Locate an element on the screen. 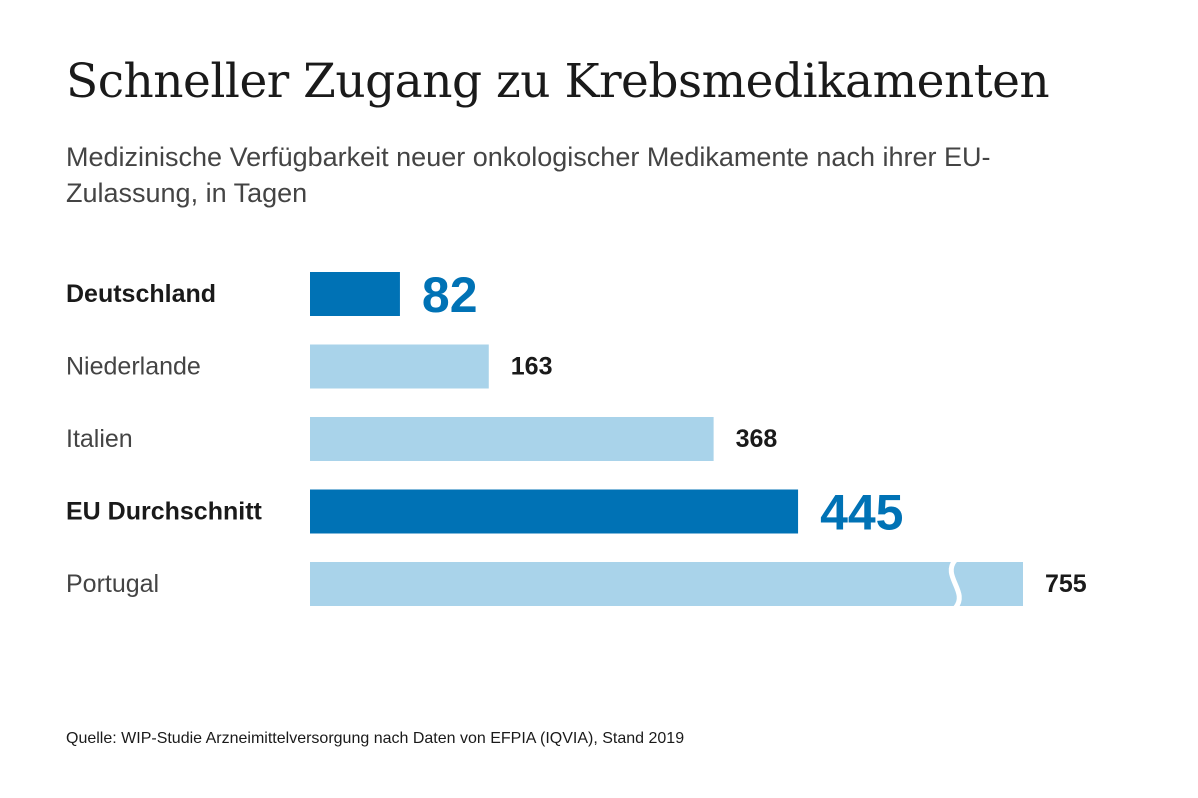 This screenshot has width=1198, height=798. value-label-deutschland: 82 is located at coordinates (450, 295).